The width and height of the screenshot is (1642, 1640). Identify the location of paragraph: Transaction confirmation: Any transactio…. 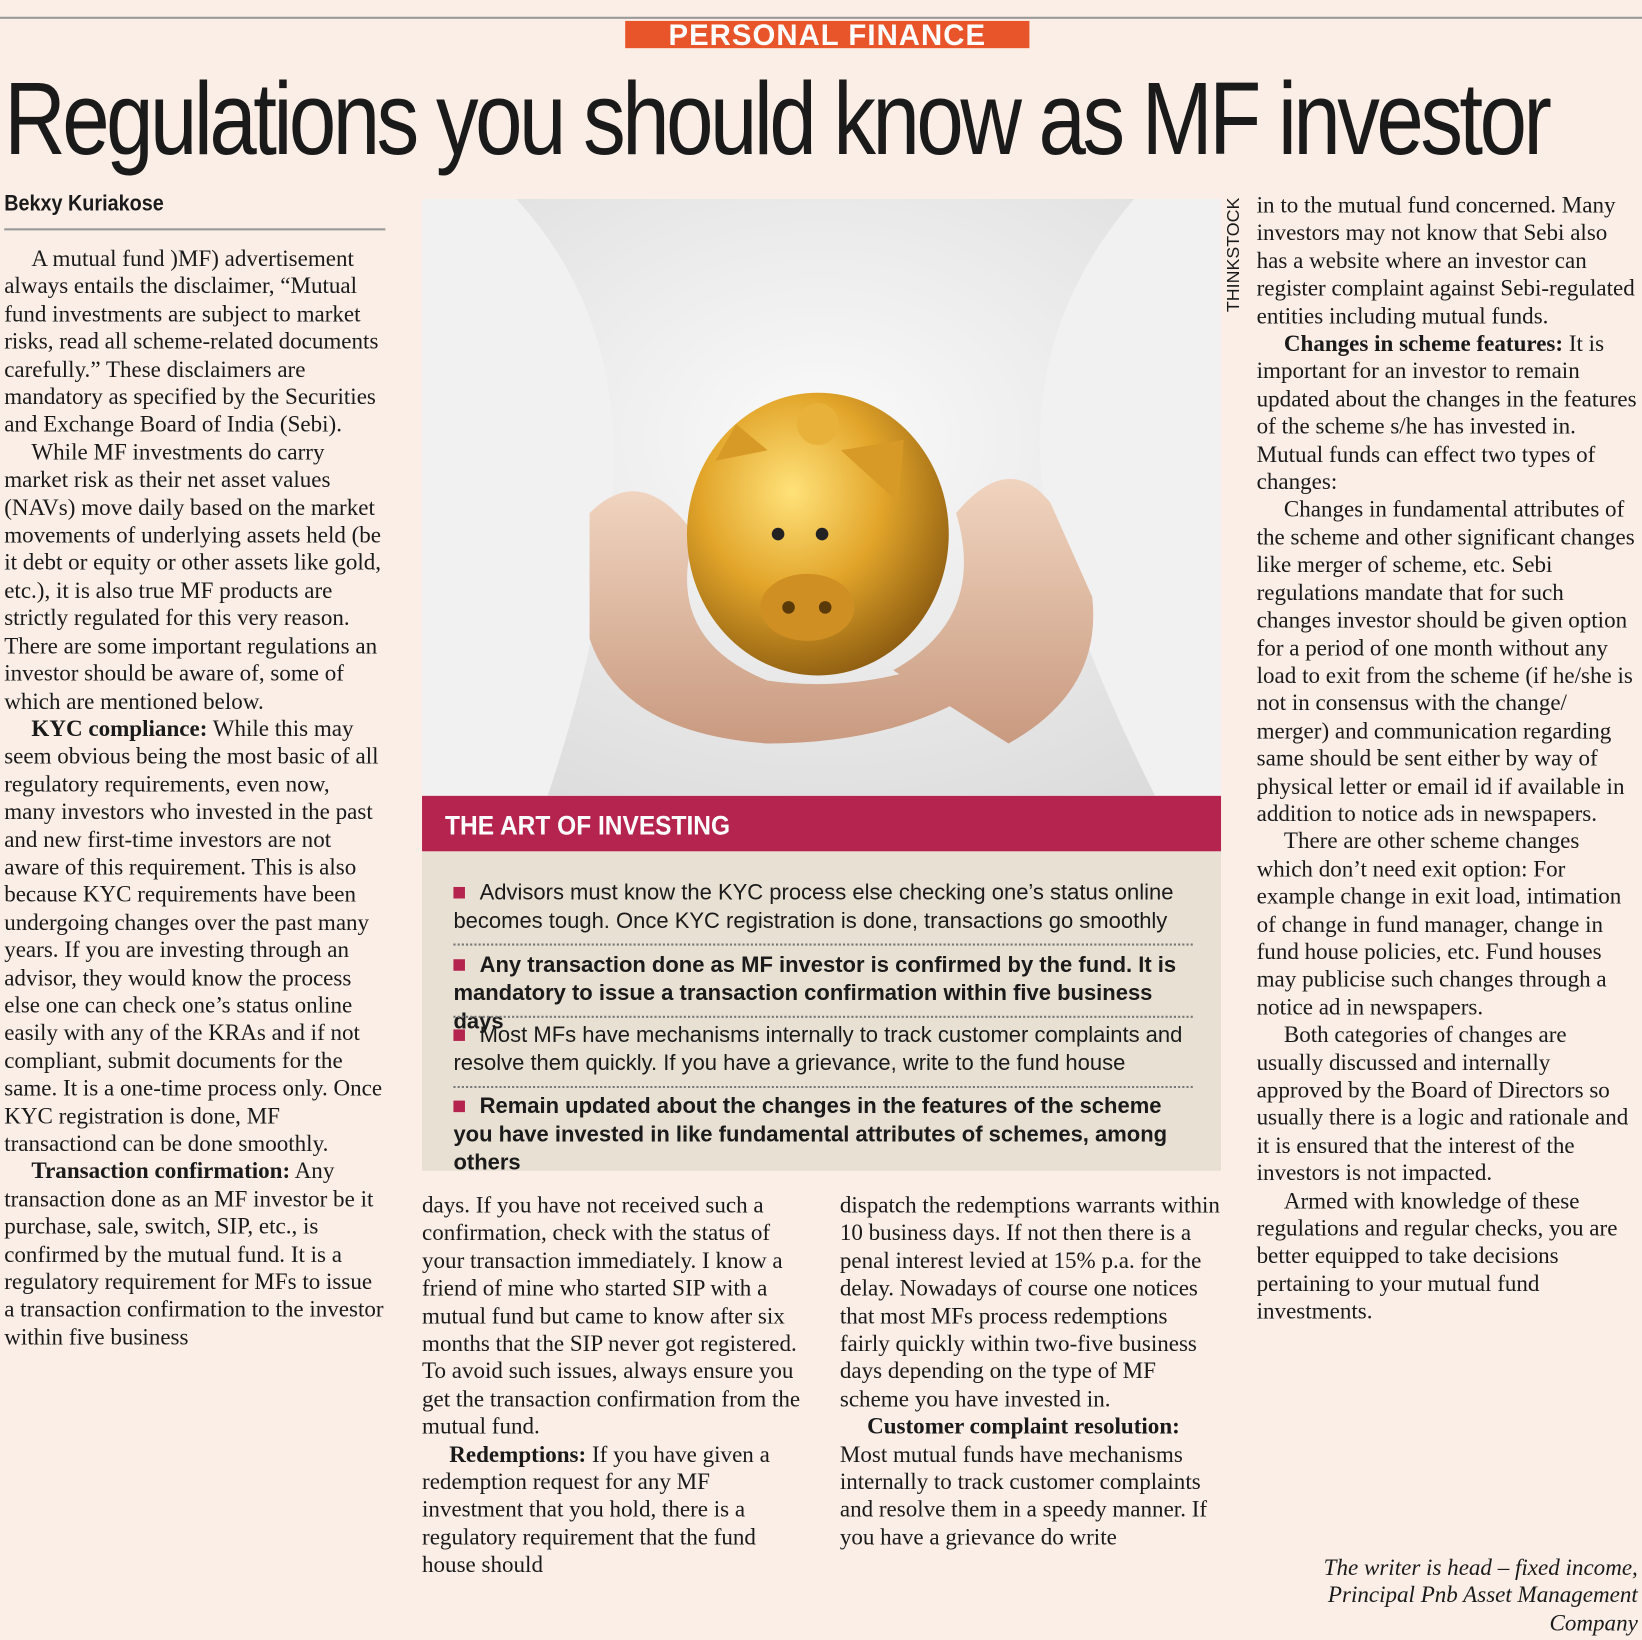
(194, 1255).